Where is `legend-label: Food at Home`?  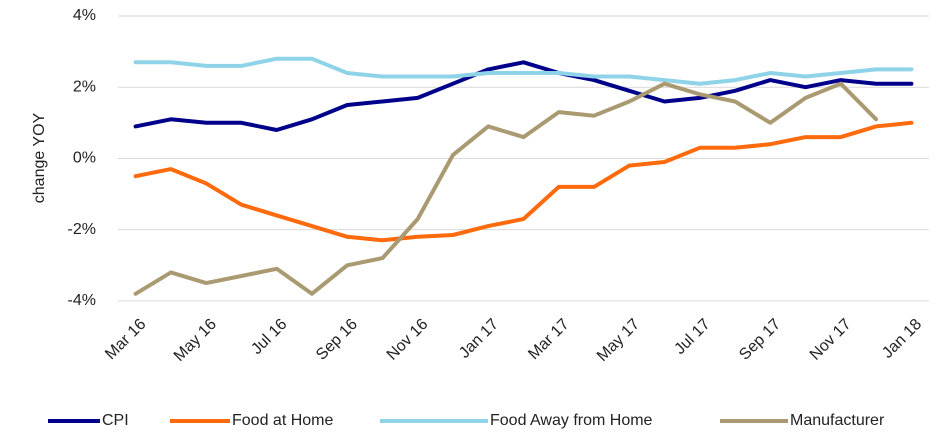
legend-label: Food at Home is located at coordinates (282, 420).